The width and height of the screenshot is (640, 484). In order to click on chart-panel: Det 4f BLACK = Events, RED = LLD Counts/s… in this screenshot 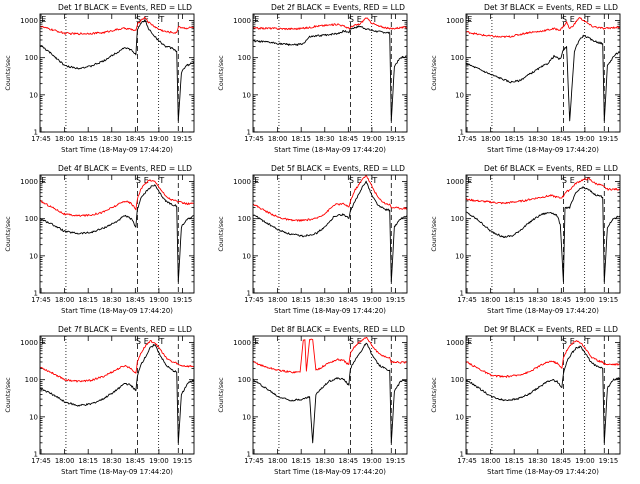, I will do `click(99, 239)`.